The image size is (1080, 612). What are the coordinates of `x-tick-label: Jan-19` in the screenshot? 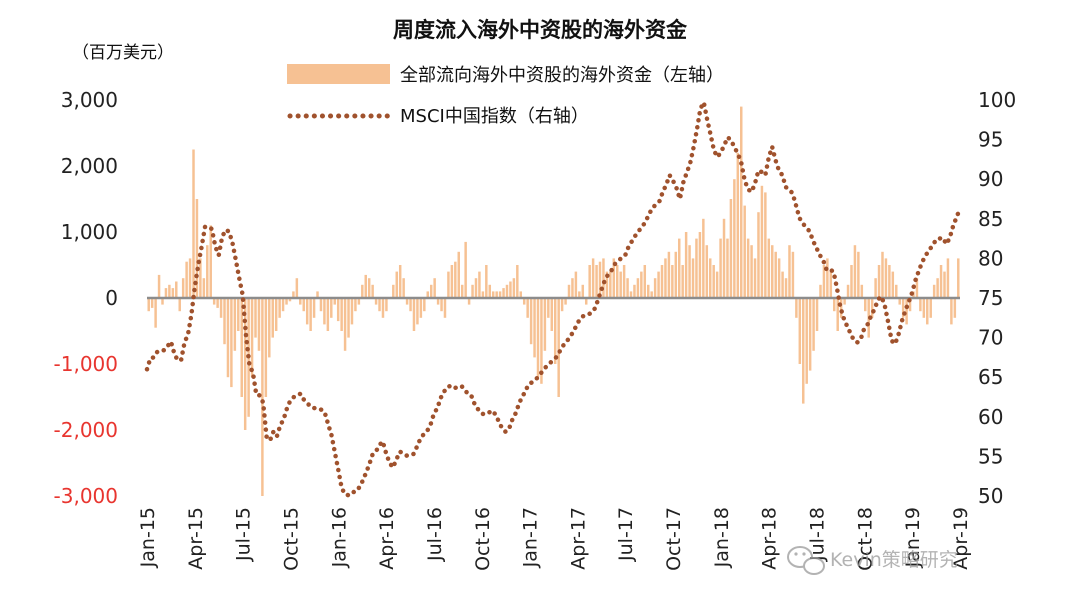 It's located at (913, 537).